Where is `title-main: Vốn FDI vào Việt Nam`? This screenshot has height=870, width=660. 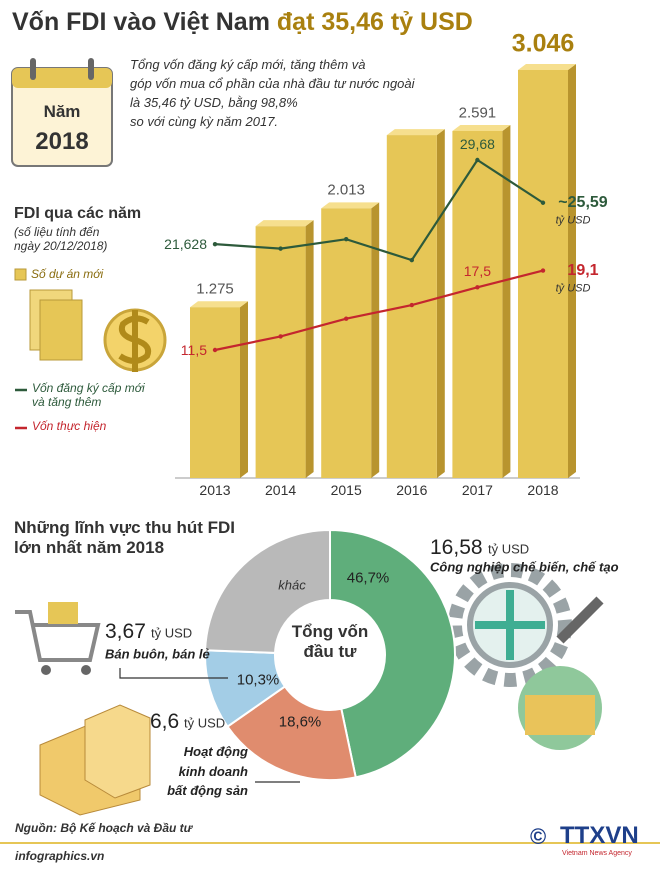 title-main: Vốn FDI vào Việt Nam is located at coordinates (141, 22).